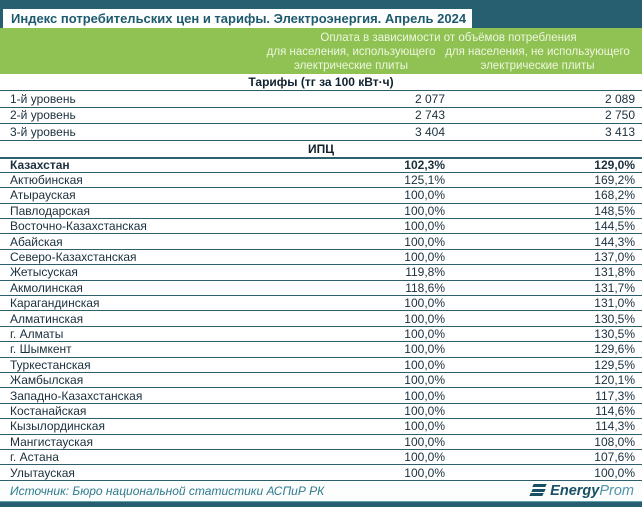 The image size is (642, 507). Describe the element at coordinates (575, 490) in the screenshot. I see `logo-text-energy: Energy` at that location.